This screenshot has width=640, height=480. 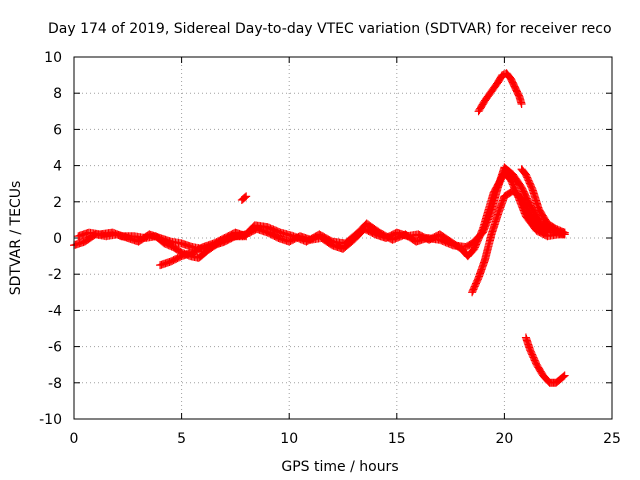 I want to click on series-track-upper, so click(x=500, y=92).